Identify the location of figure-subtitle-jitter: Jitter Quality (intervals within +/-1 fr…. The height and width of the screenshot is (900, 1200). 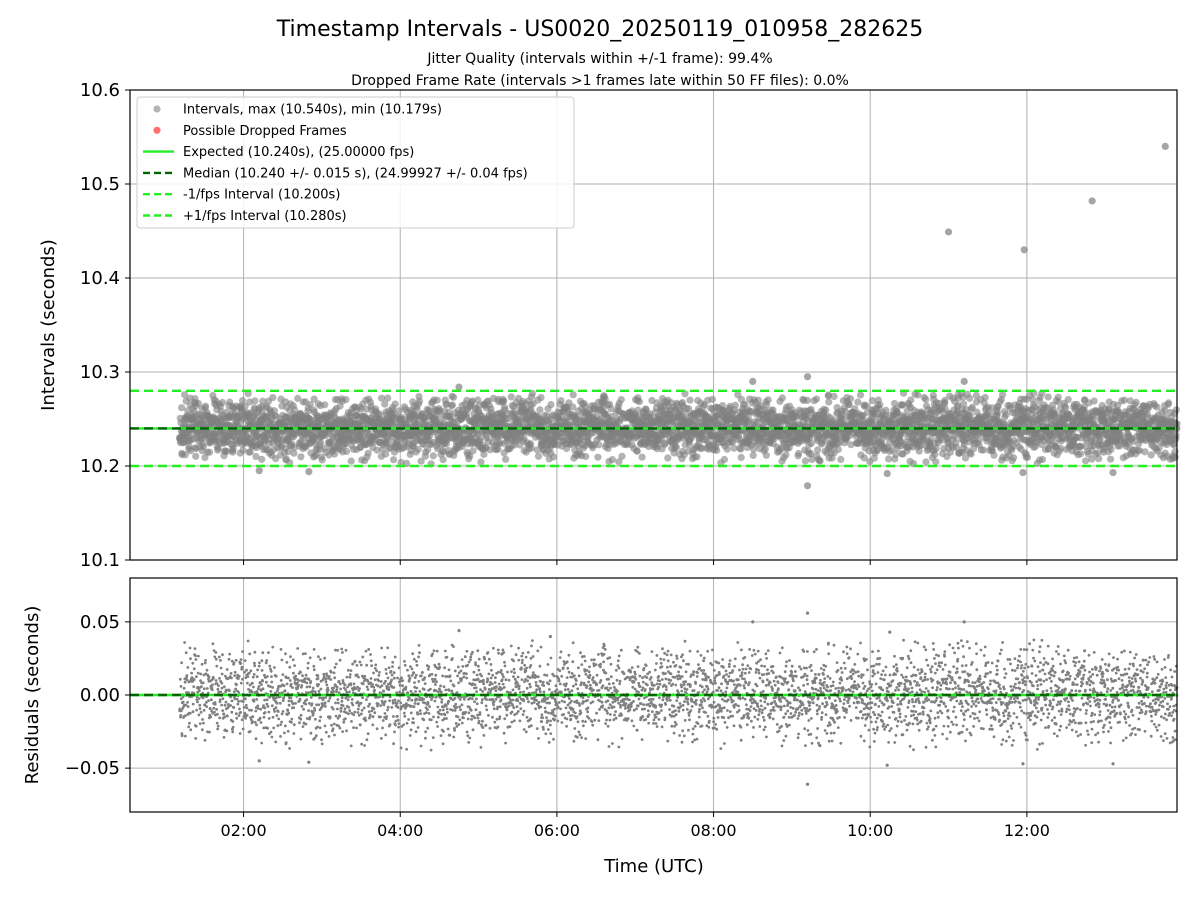
(599, 59).